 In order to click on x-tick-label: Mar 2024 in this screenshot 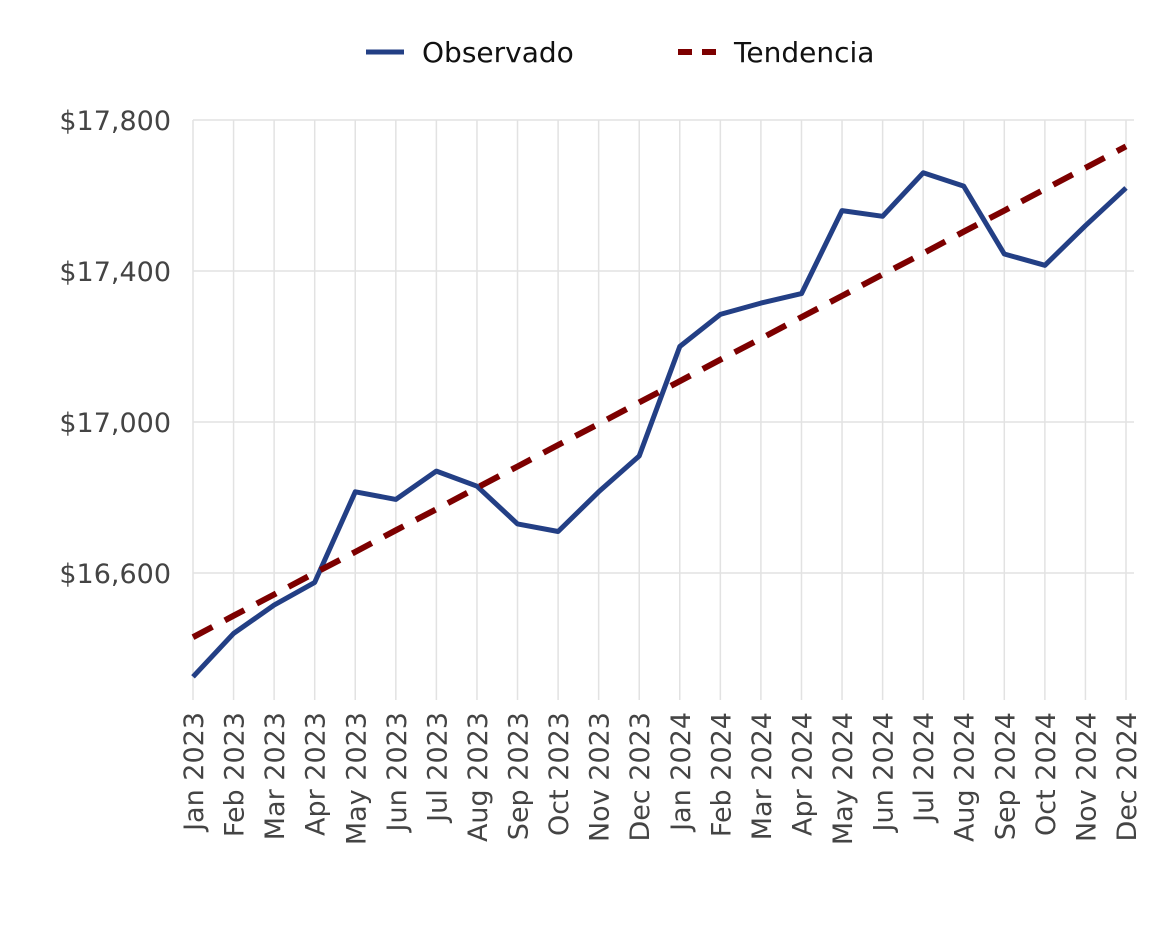, I will do `click(762, 776)`.